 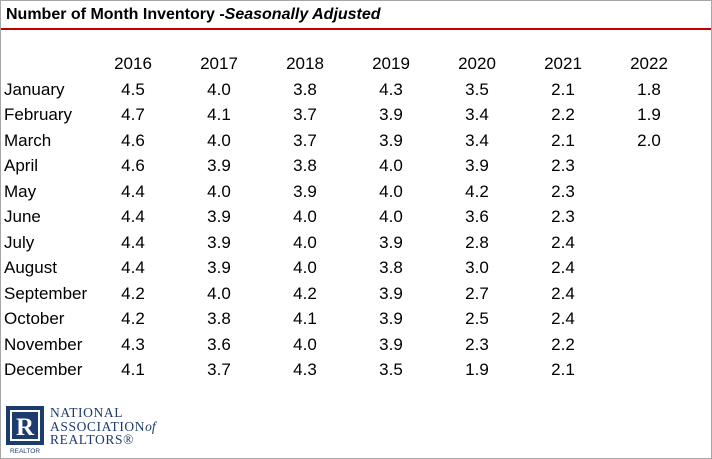 I want to click on logo-wordmark: NATIONAL ASSOCIATIONof REALTORS®, so click(x=103, y=426).